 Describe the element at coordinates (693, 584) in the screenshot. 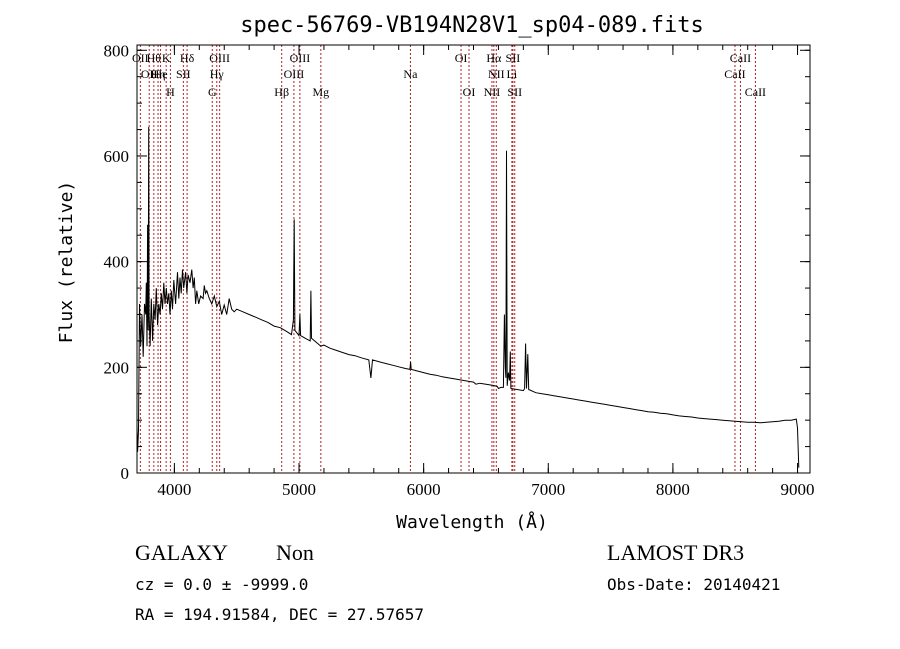

I see `observation-date: Obs-Date: 20140421` at that location.